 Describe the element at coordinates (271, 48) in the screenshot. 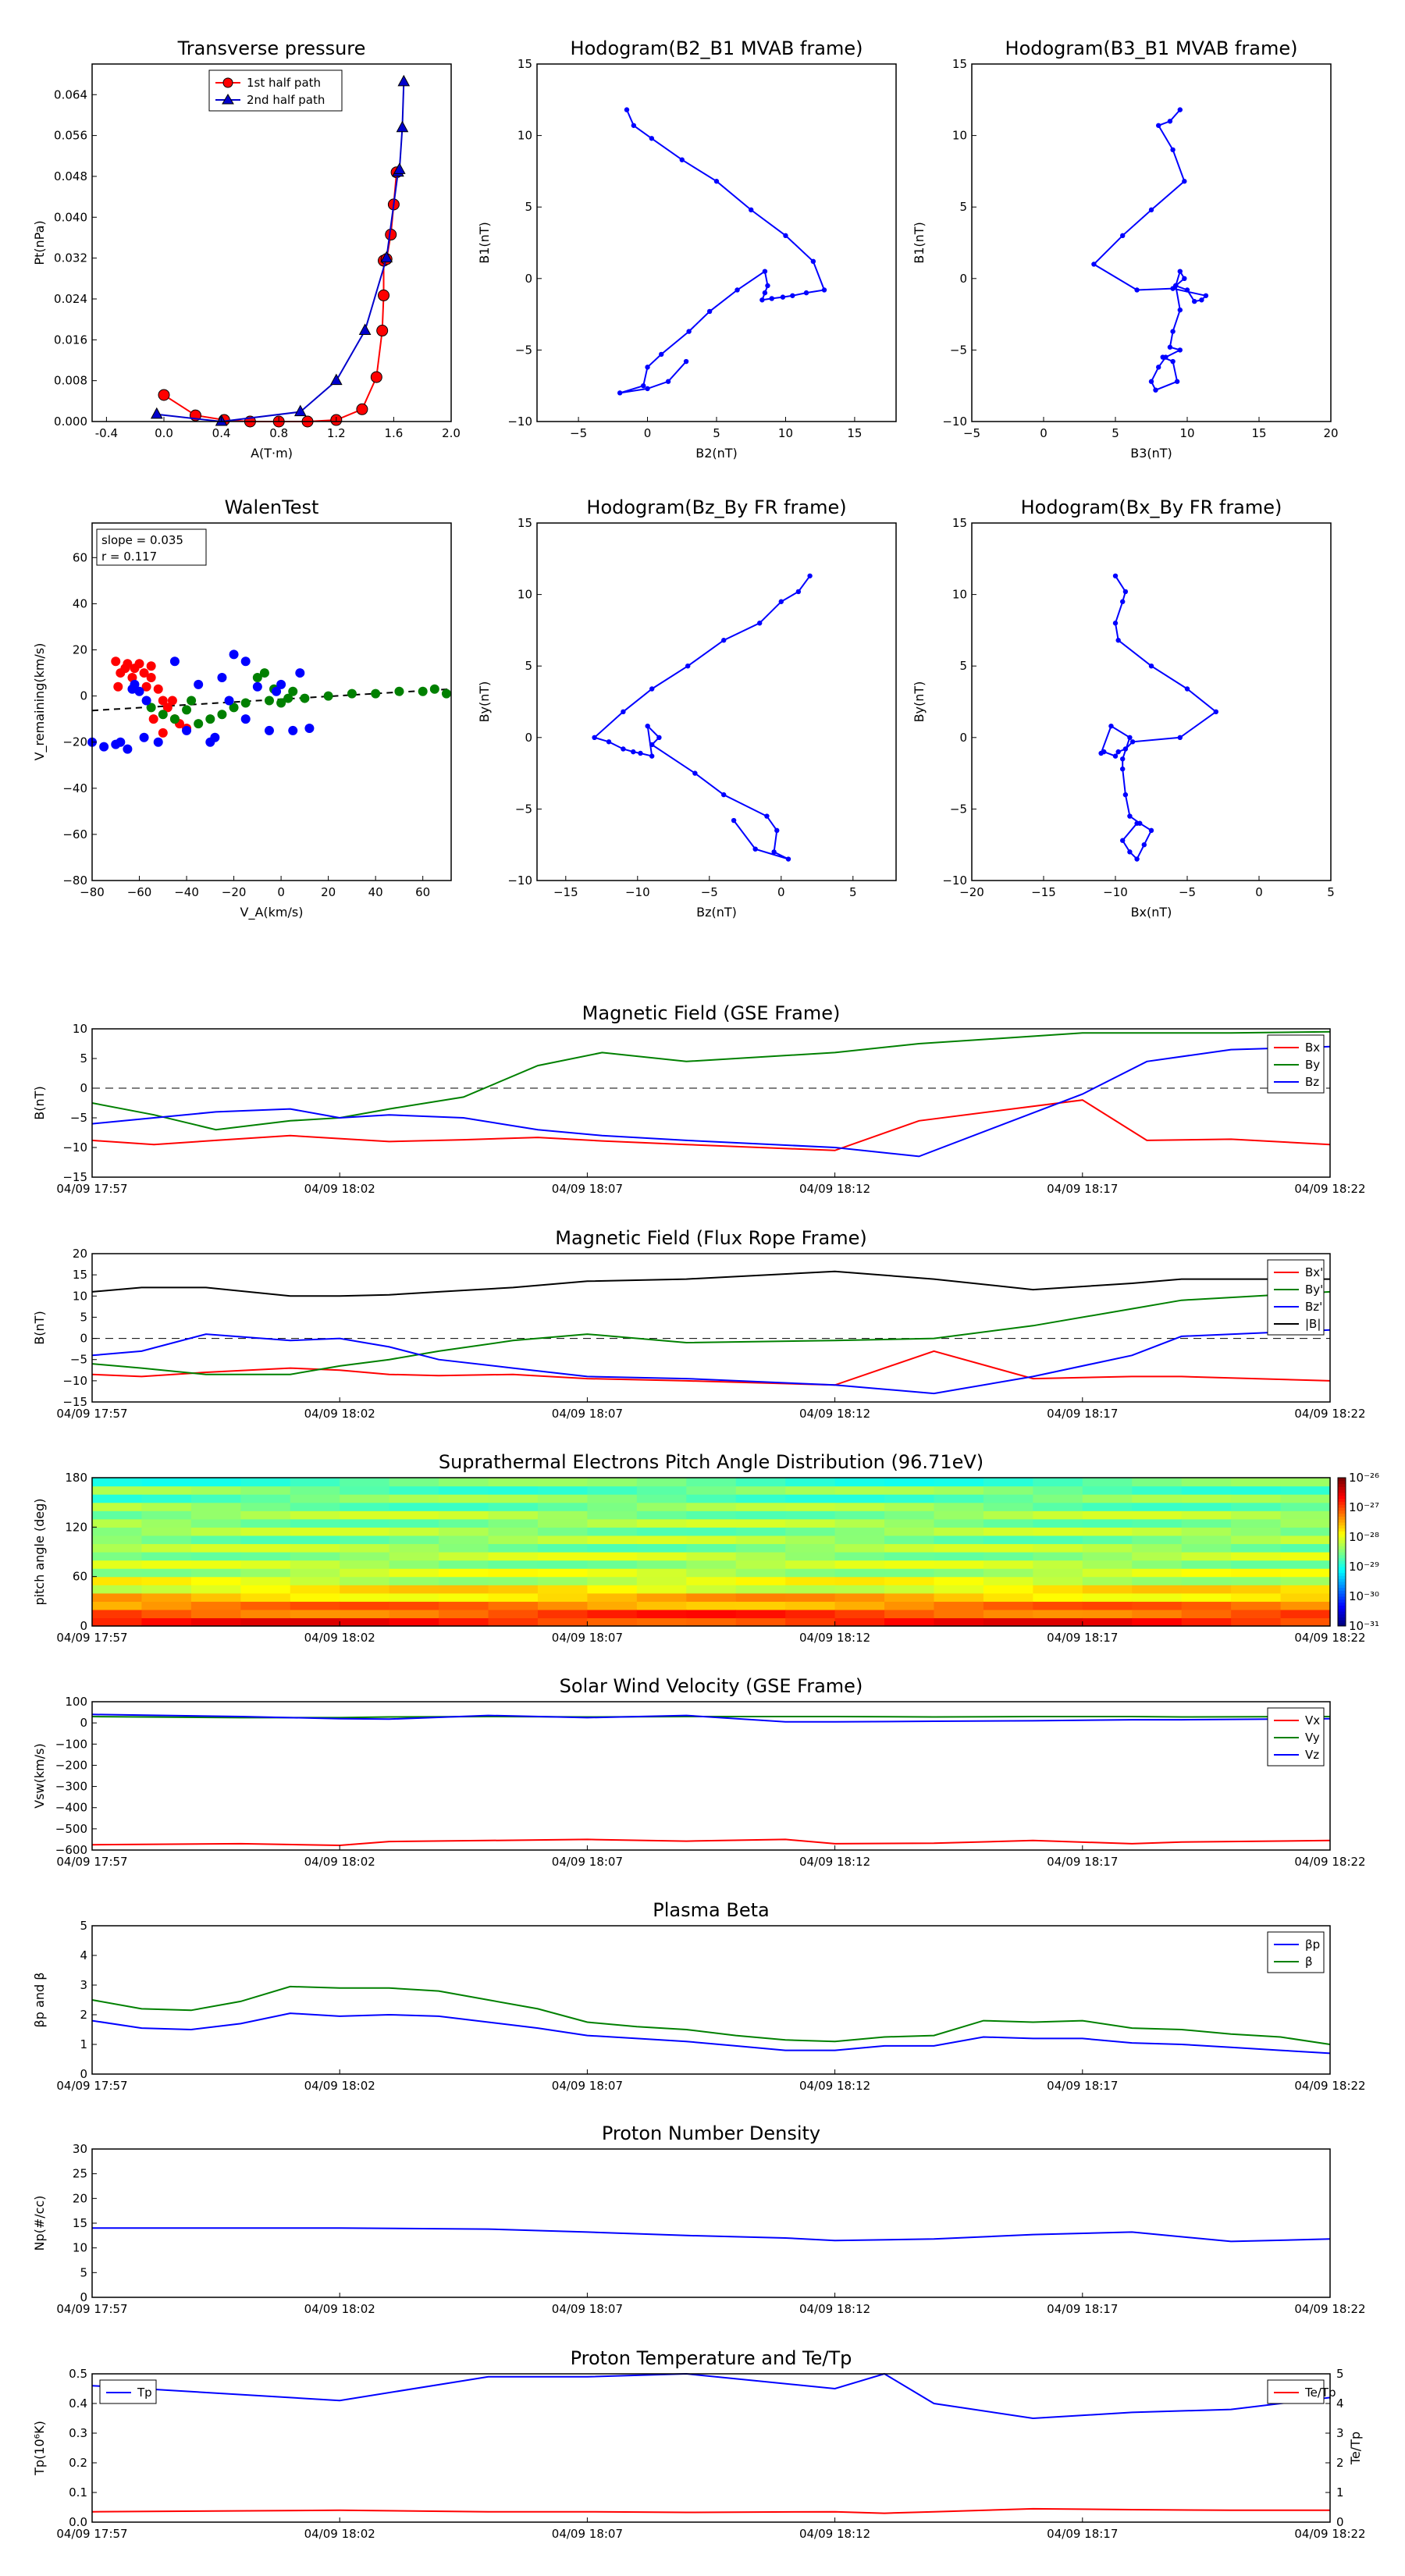

I see `chart-title: Transverse pressure` at that location.